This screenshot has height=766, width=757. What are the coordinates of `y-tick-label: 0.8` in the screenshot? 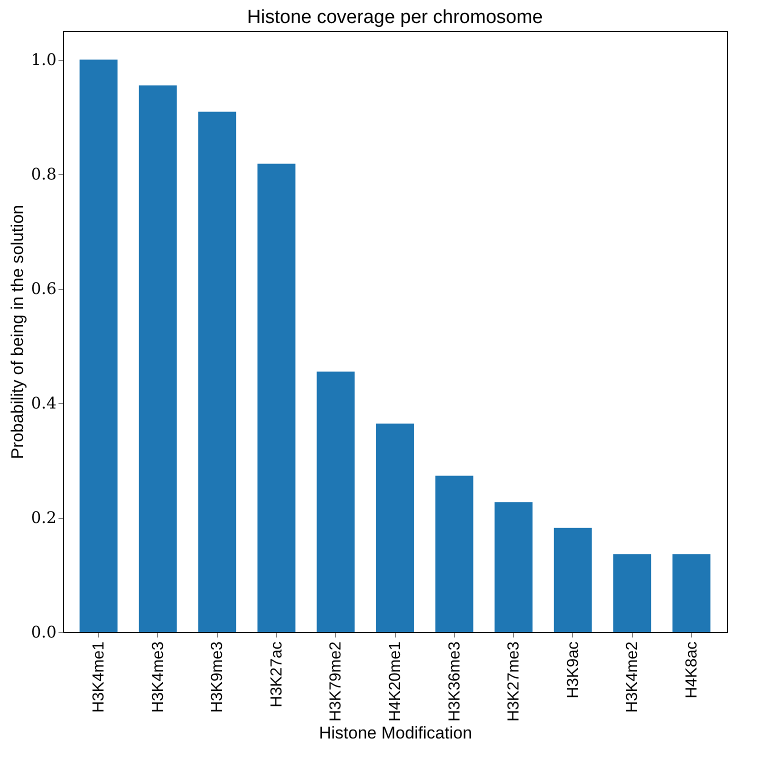 It's located at (43, 174).